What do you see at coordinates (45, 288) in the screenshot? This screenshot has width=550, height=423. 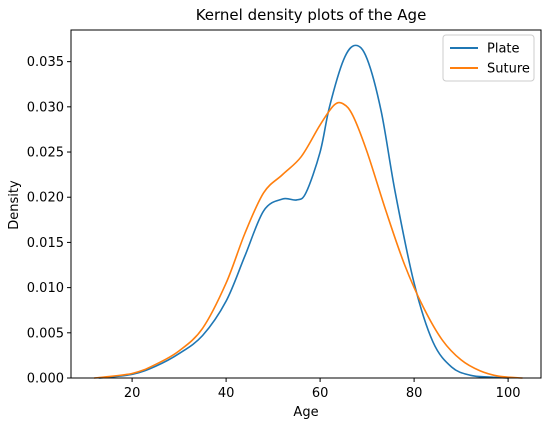 I see `y-tick-label: 0.010` at bounding box center [45, 288].